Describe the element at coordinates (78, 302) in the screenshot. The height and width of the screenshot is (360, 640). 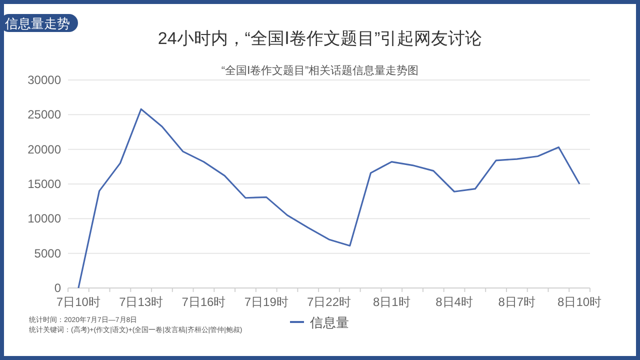
I see `x-tick-label: 7日10时` at that location.